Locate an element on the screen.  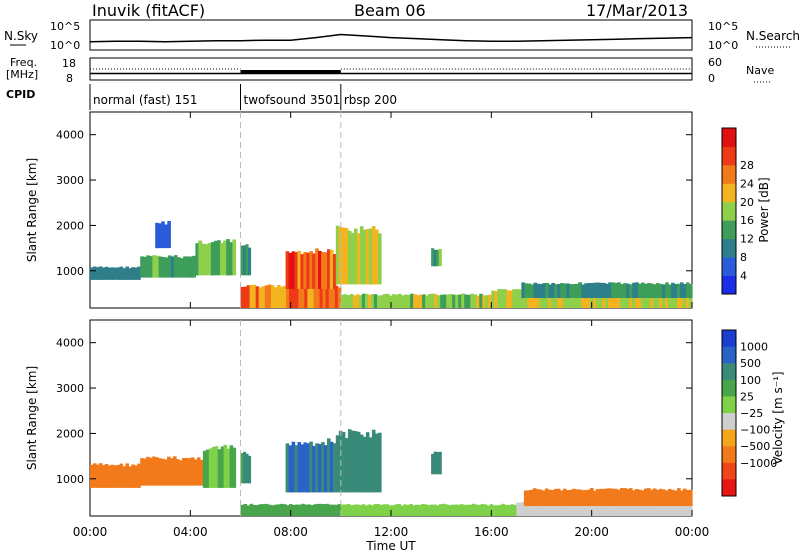
velocity-colorbar-label: Velocity [m s⁻¹] is located at coordinates (778, 417).